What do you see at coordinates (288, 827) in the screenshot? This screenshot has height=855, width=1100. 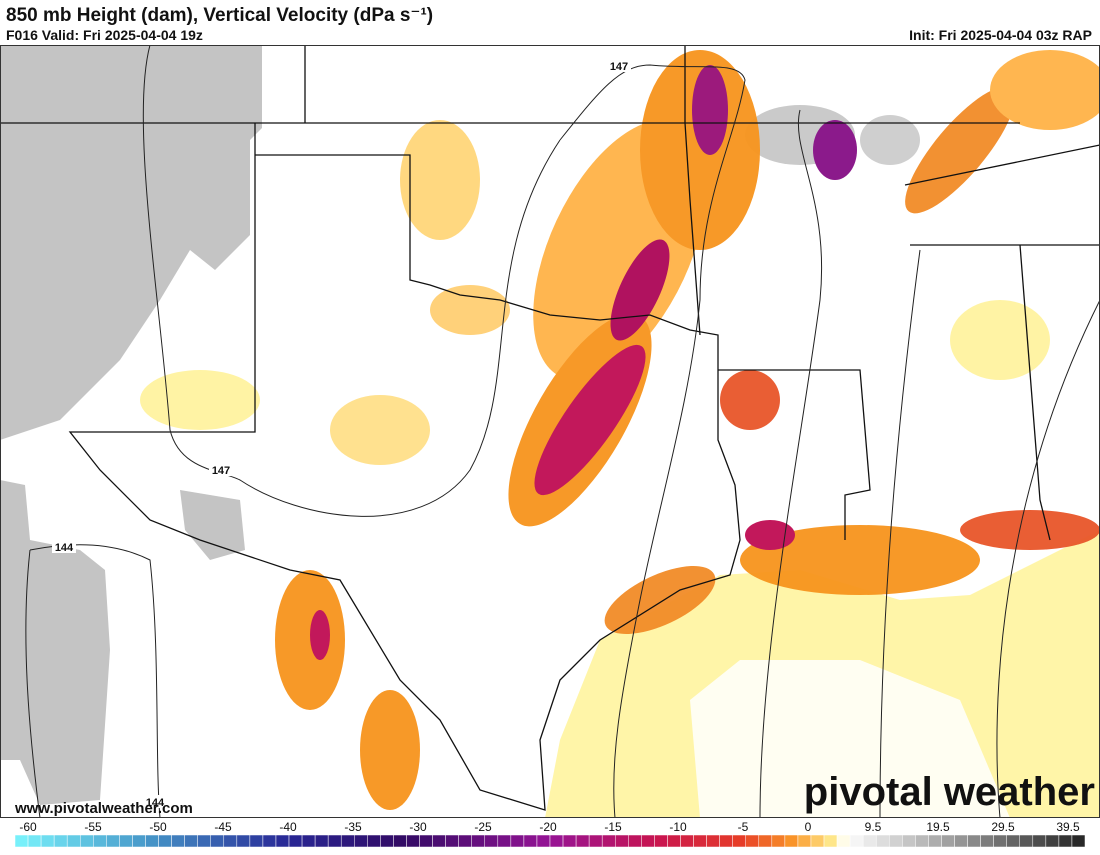 I see `colorbar-label: -40` at bounding box center [288, 827].